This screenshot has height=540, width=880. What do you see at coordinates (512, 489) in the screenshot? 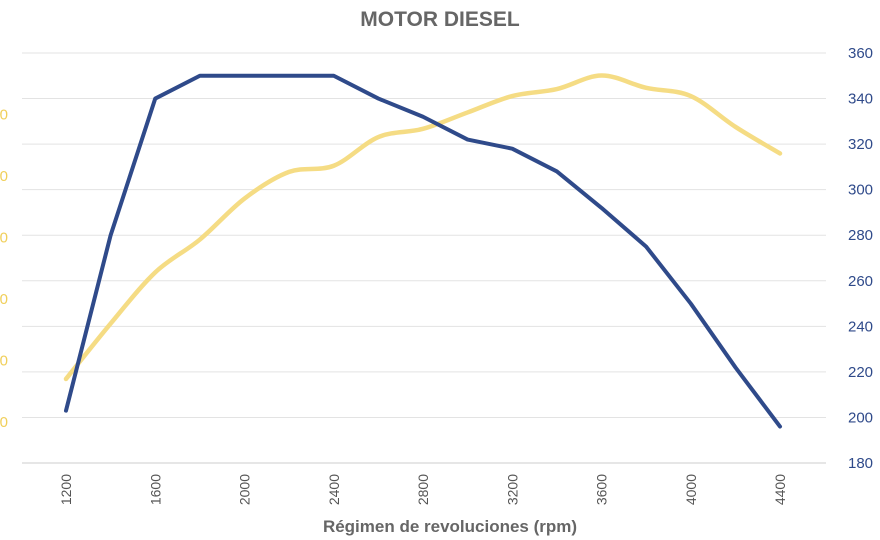
I see `x-tick-label: 3200` at bounding box center [512, 489].